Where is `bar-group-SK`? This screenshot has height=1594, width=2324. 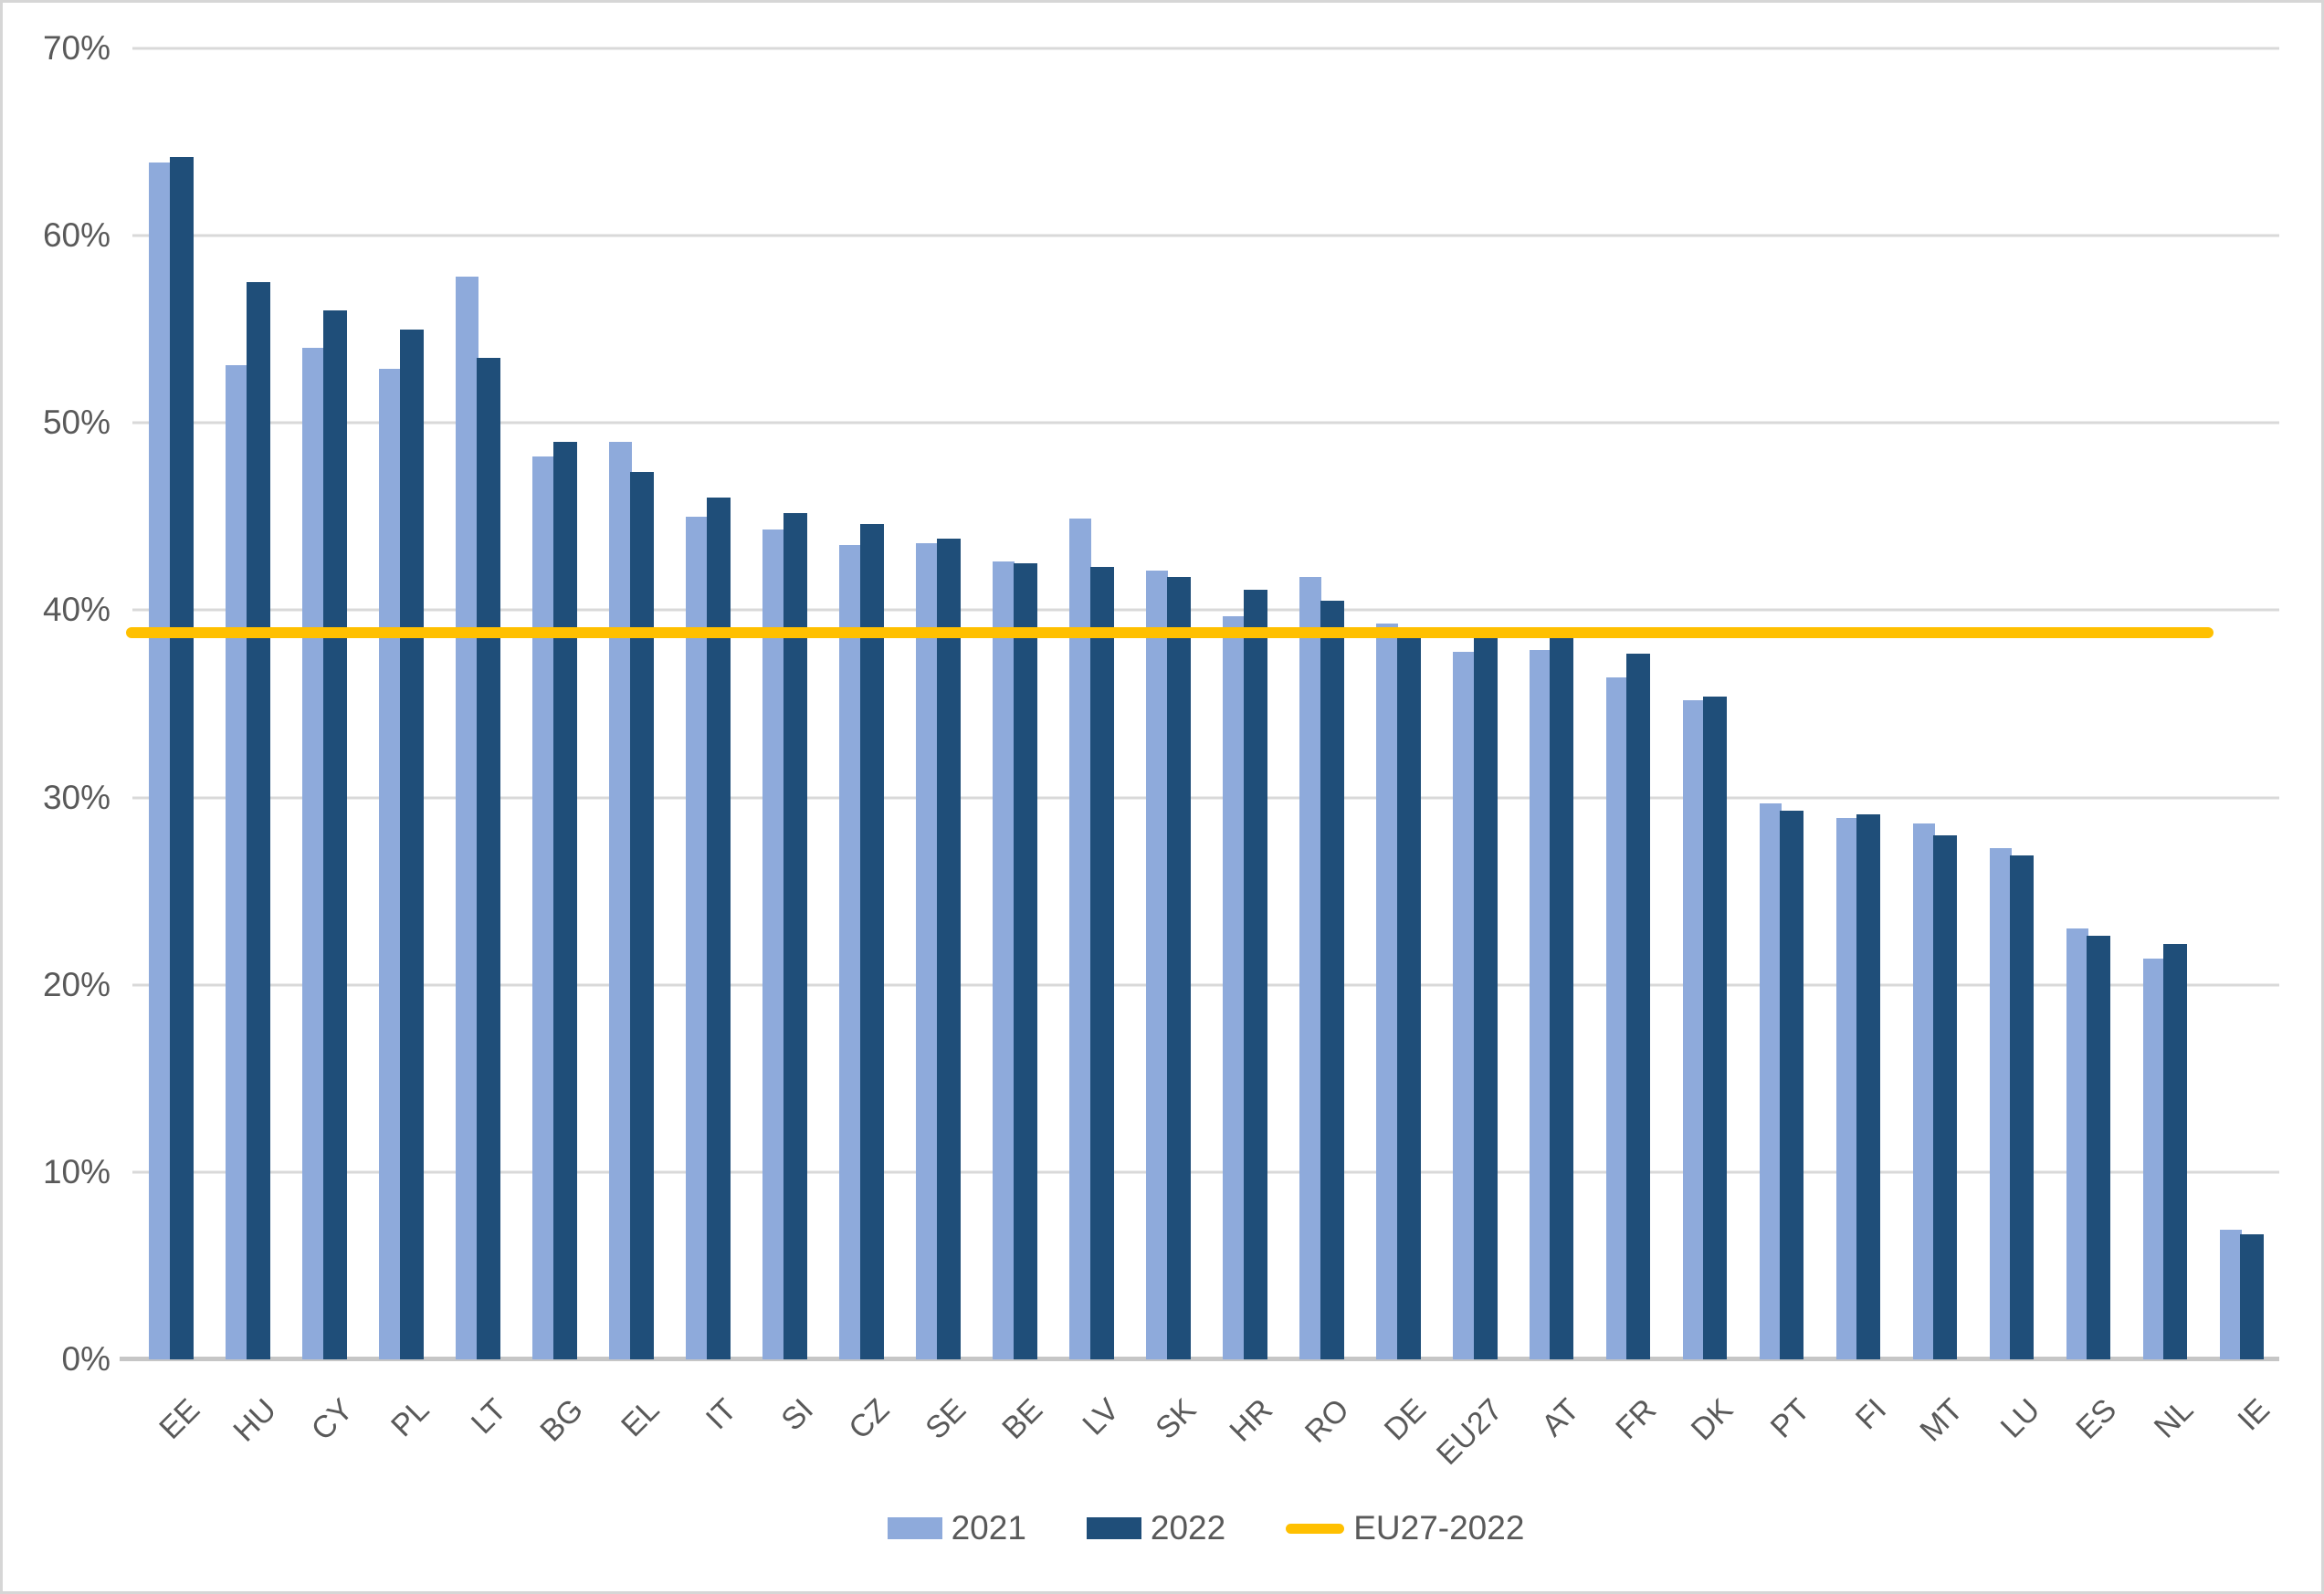
bar-group-SK is located at coordinates (1168, 704).